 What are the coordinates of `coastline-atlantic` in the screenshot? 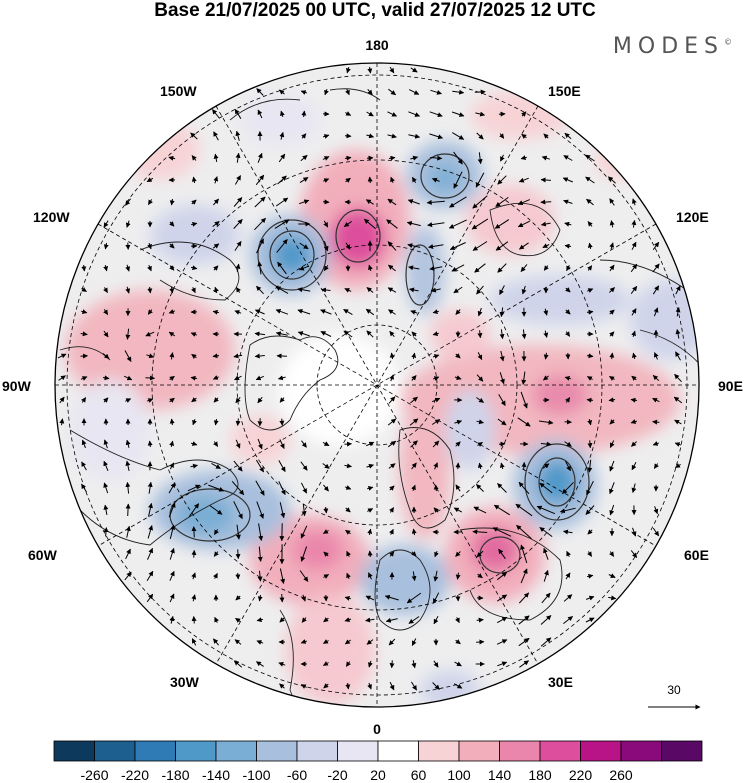 It's located at (310, 658).